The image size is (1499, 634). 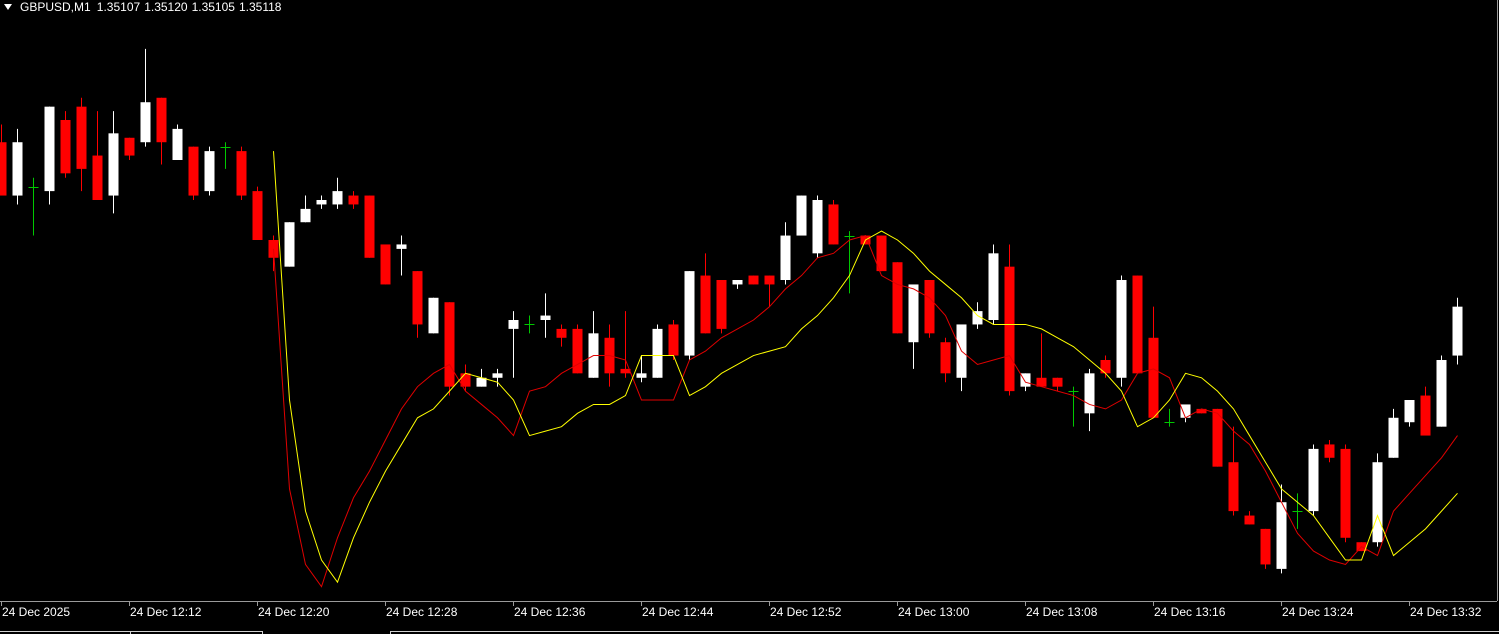 I want to click on x-tick-label: 24 Dec 12:28, so click(x=422, y=612).